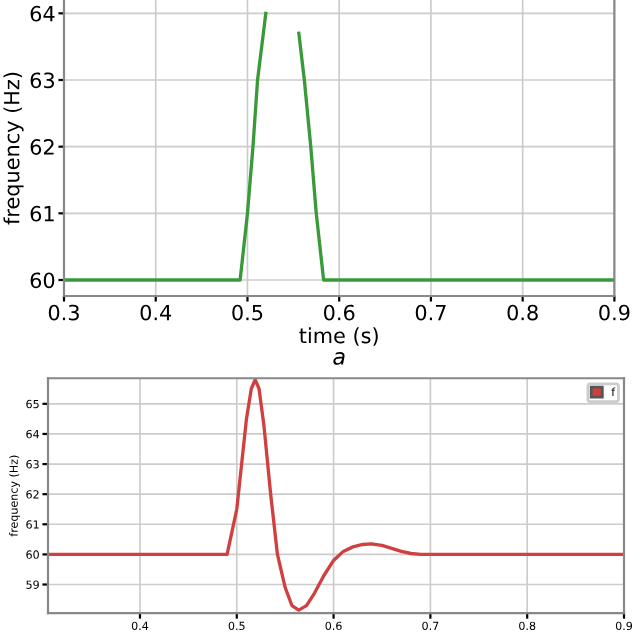 Image resolution: width=640 pixels, height=640 pixels. I want to click on y-tick-label: 63, so click(42, 80).